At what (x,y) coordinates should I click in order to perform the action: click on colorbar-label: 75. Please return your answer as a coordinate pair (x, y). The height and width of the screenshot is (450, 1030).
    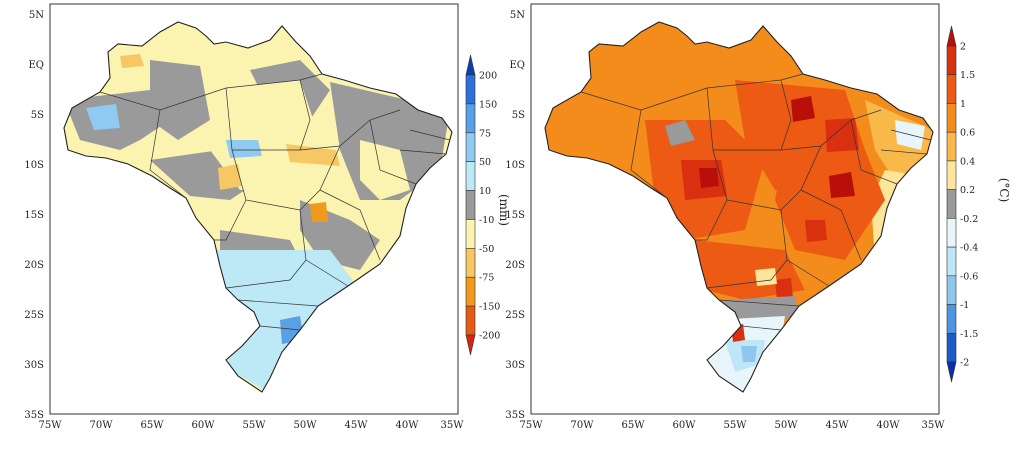
    Looking at the image, I should click on (485, 133).